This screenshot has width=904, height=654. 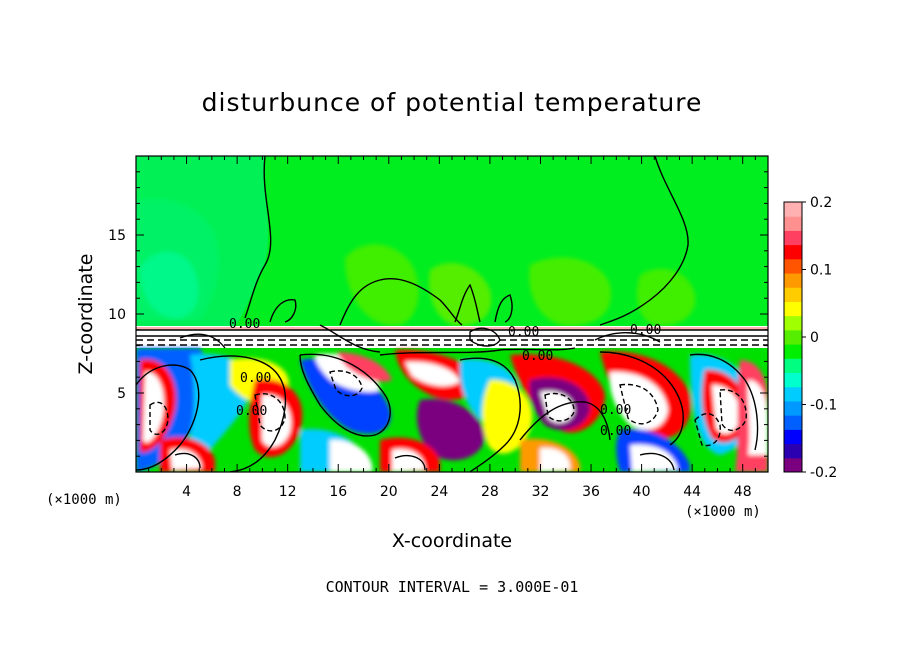 I want to click on x-tick-label: 28, so click(x=490, y=492).